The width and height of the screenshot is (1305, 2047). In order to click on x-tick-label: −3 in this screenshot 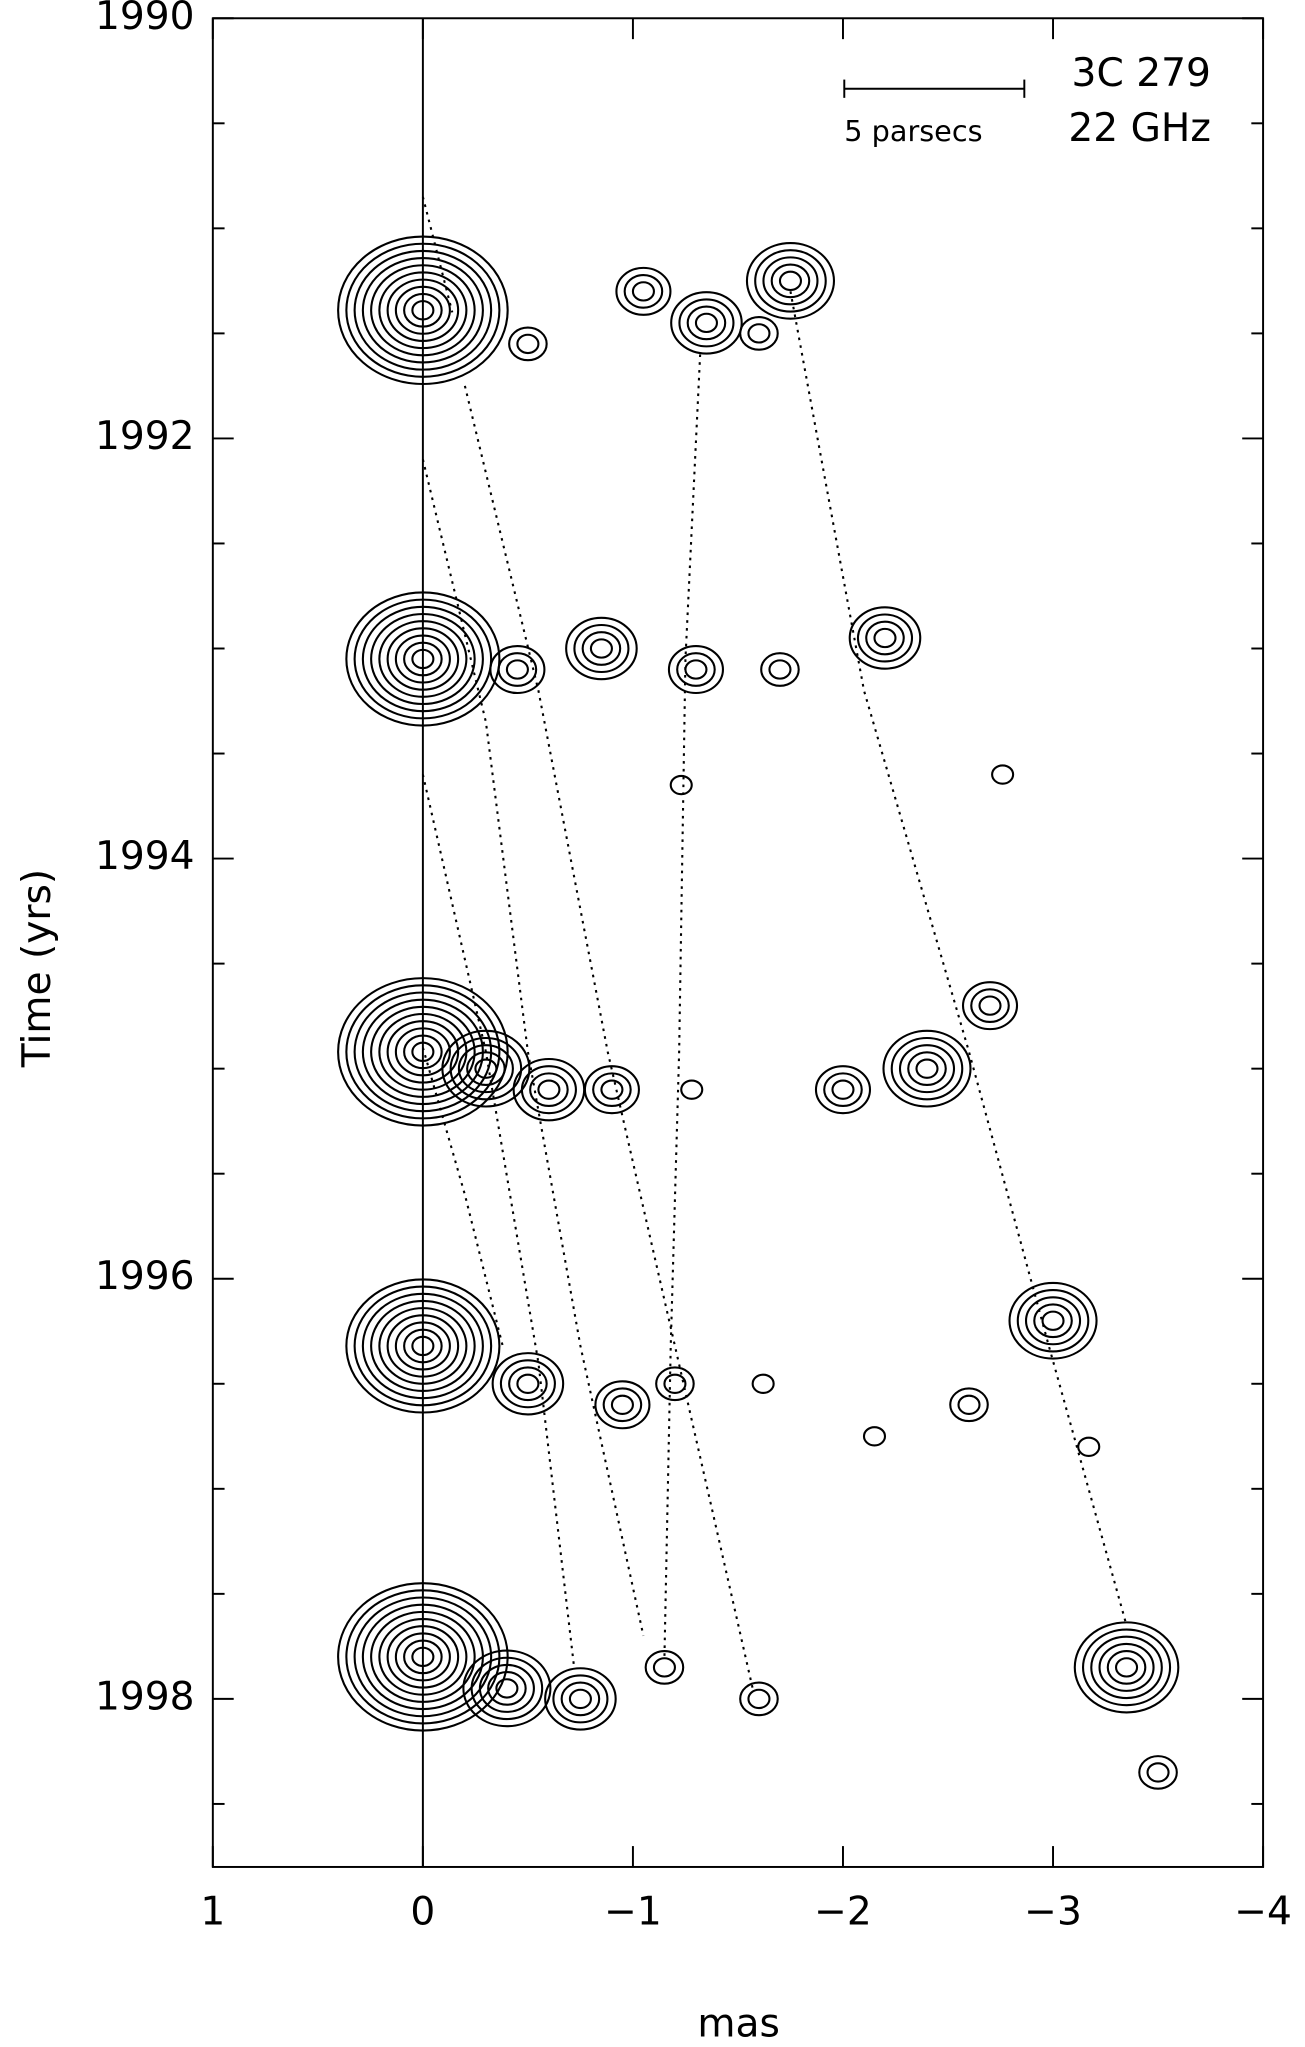, I will do `click(1053, 1911)`.